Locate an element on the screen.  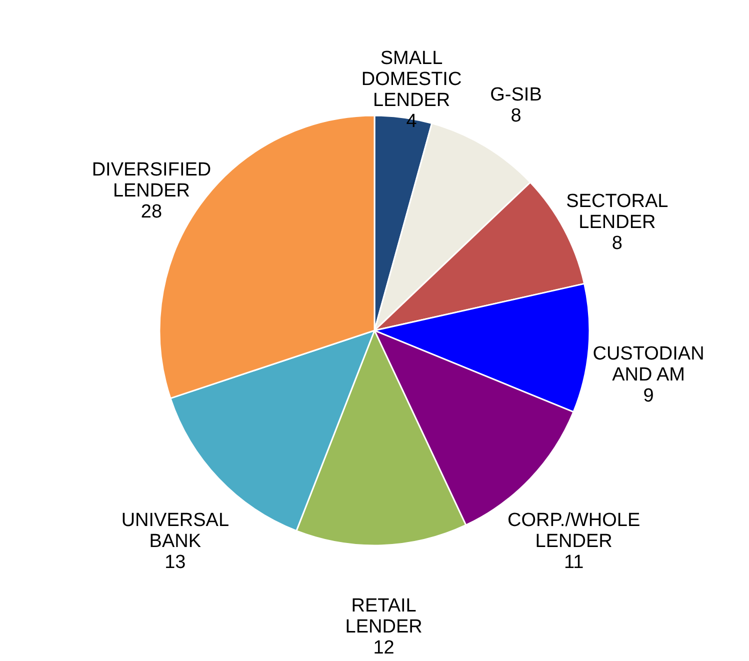
slice-label: RETAIL LENDER is located at coordinates (383, 616).